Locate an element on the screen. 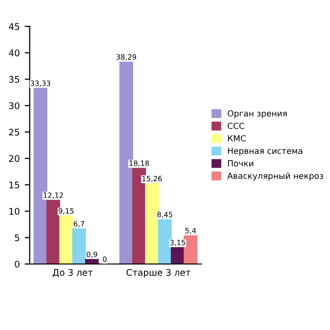 The height and width of the screenshot is (330, 330). y-tick-label: 10 is located at coordinates (14, 211).